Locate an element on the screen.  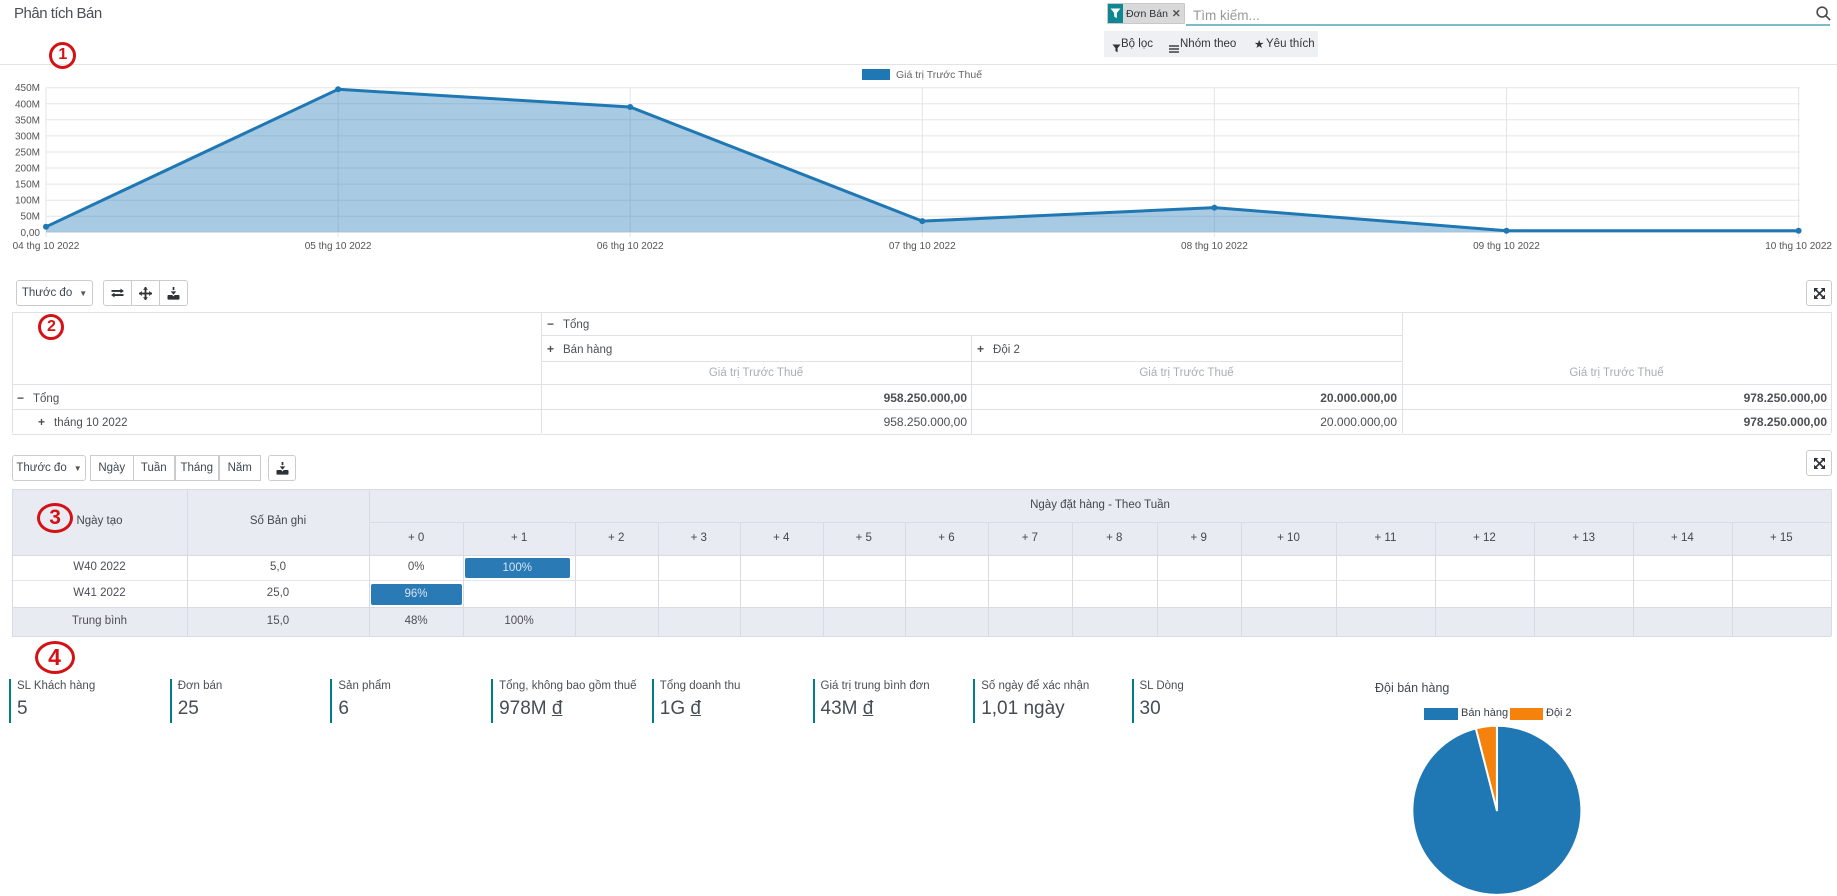
svg-text: 400M is located at coordinates (27, 104).